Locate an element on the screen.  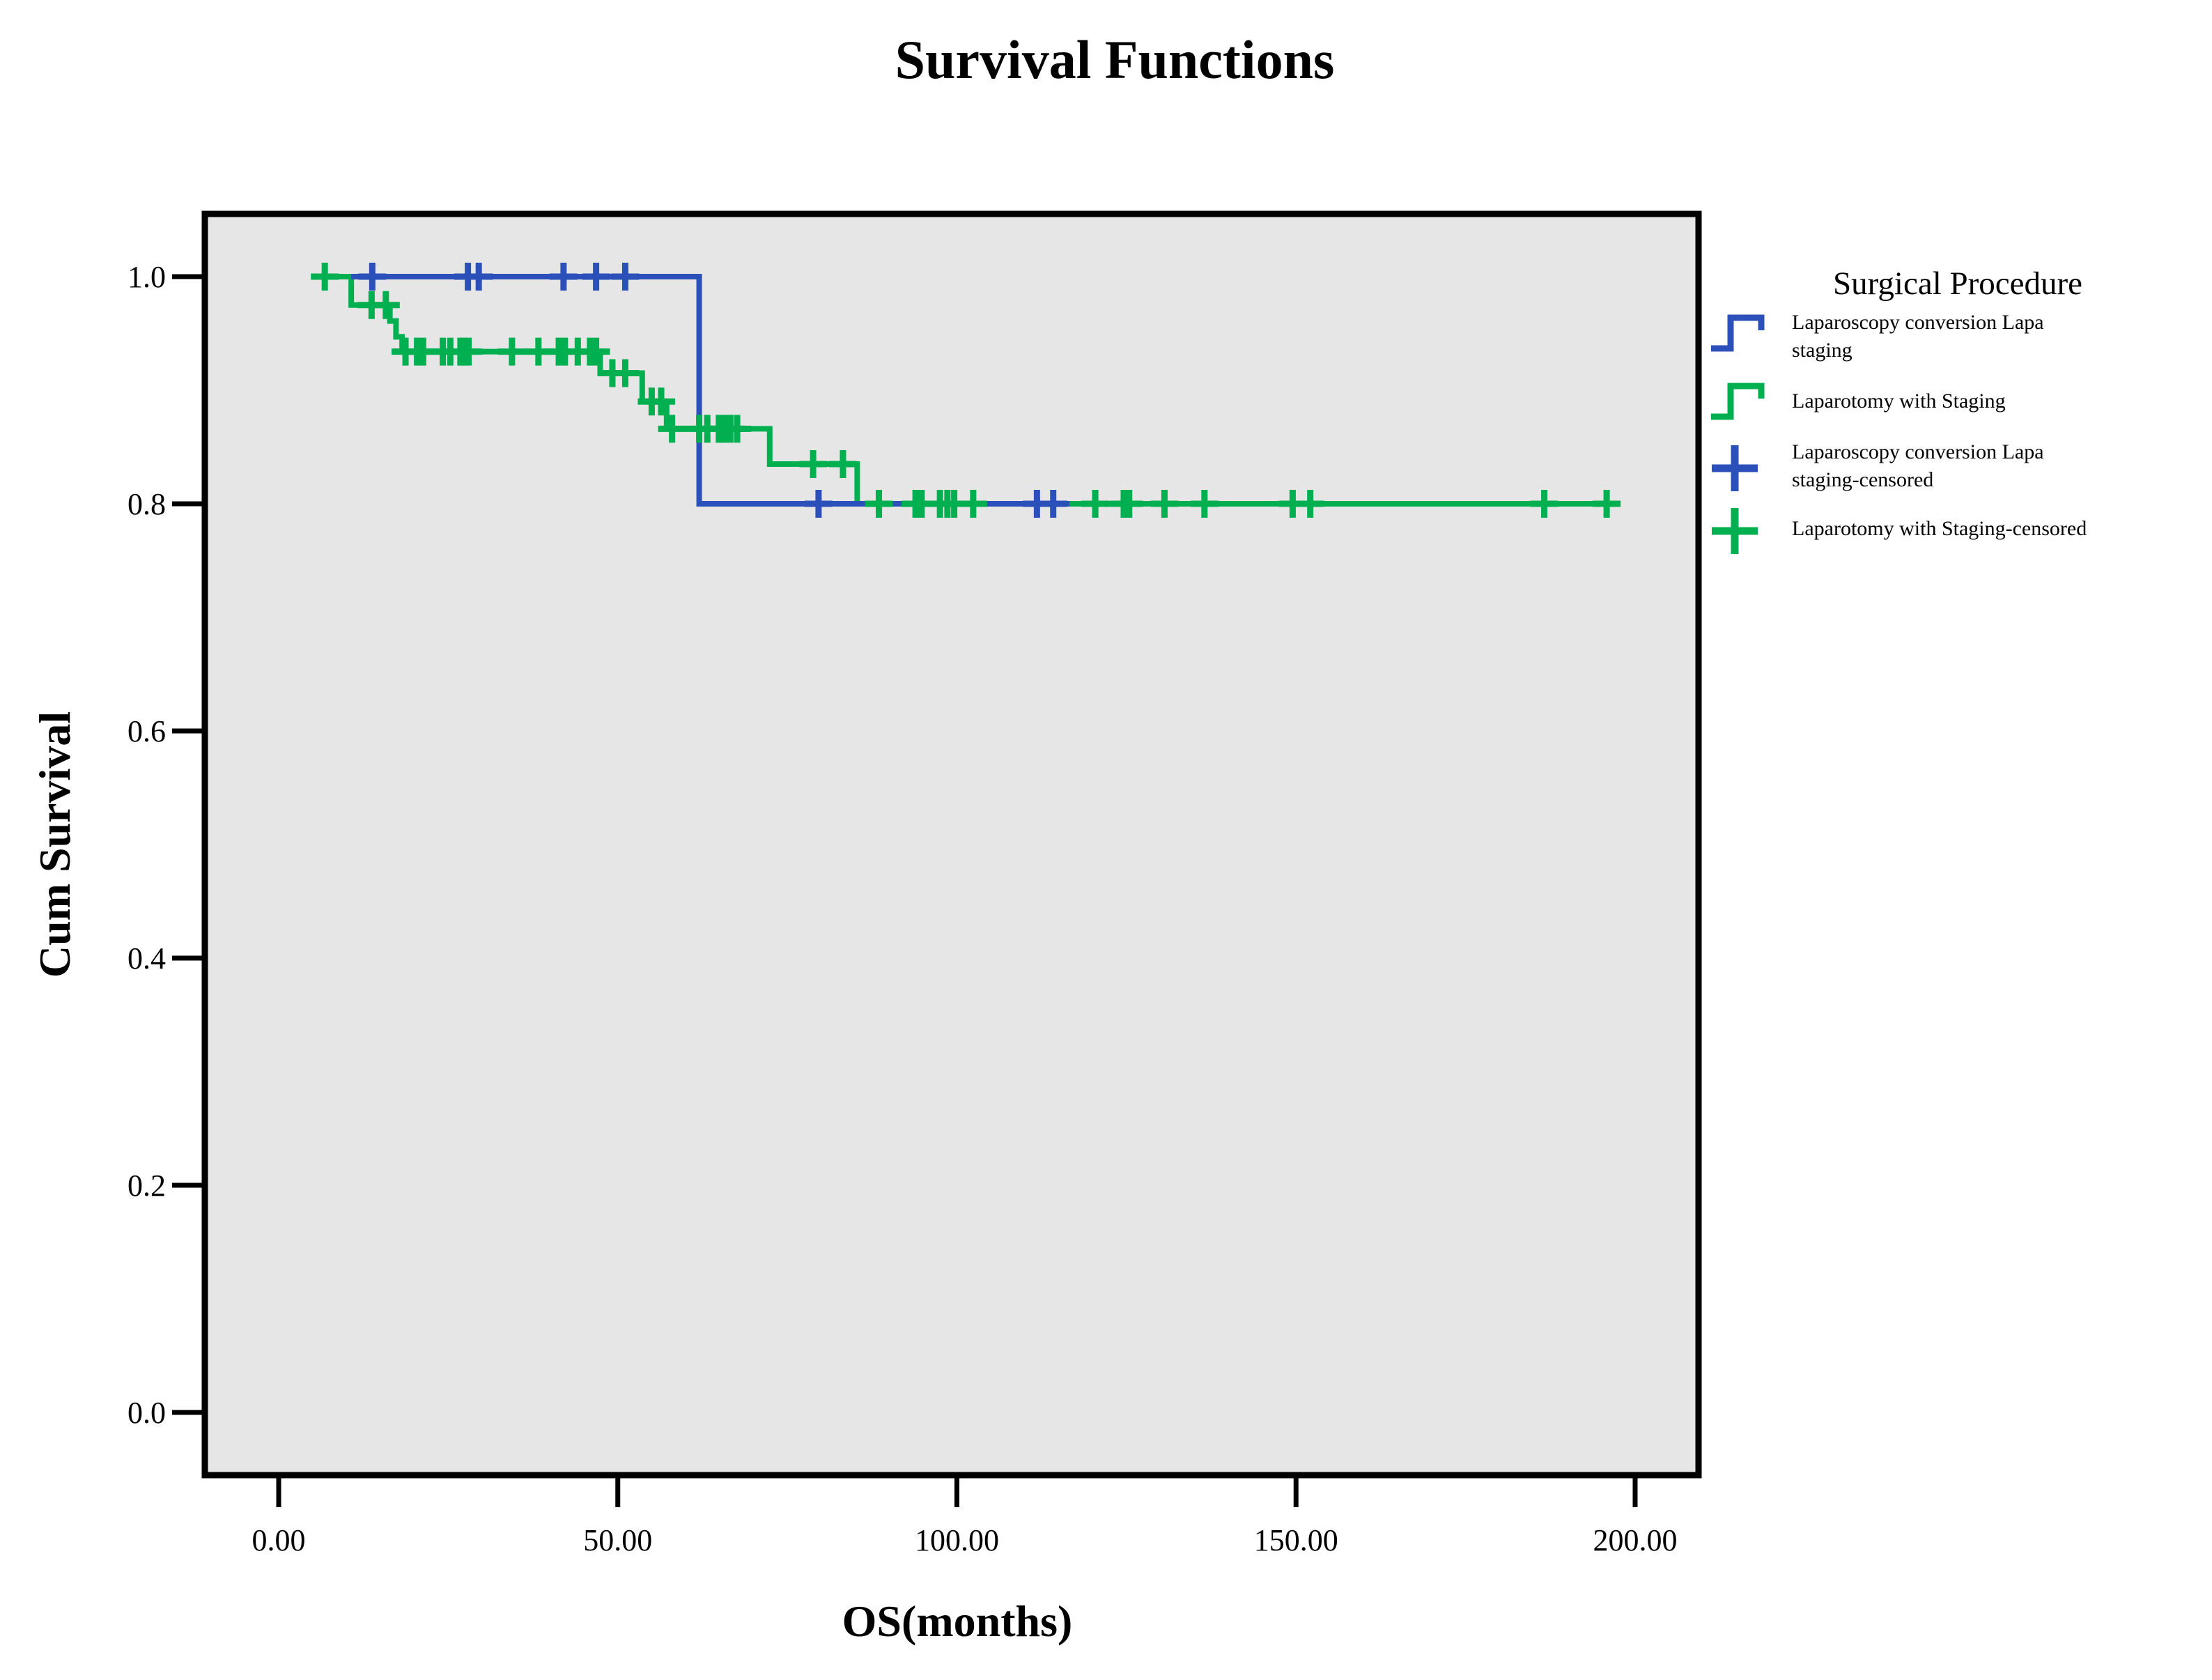
legend-item-label: staging is located at coordinates (1822, 350).